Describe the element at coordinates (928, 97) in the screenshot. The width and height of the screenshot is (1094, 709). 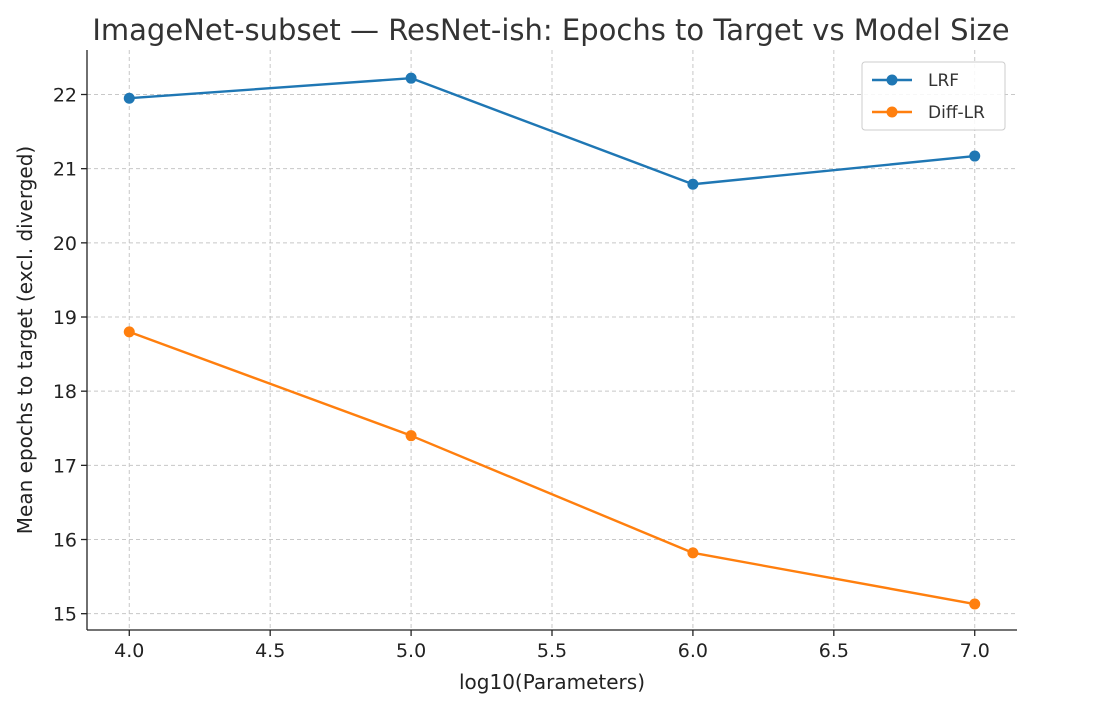
I see `legend-entries: LRF Diff-LR` at that location.